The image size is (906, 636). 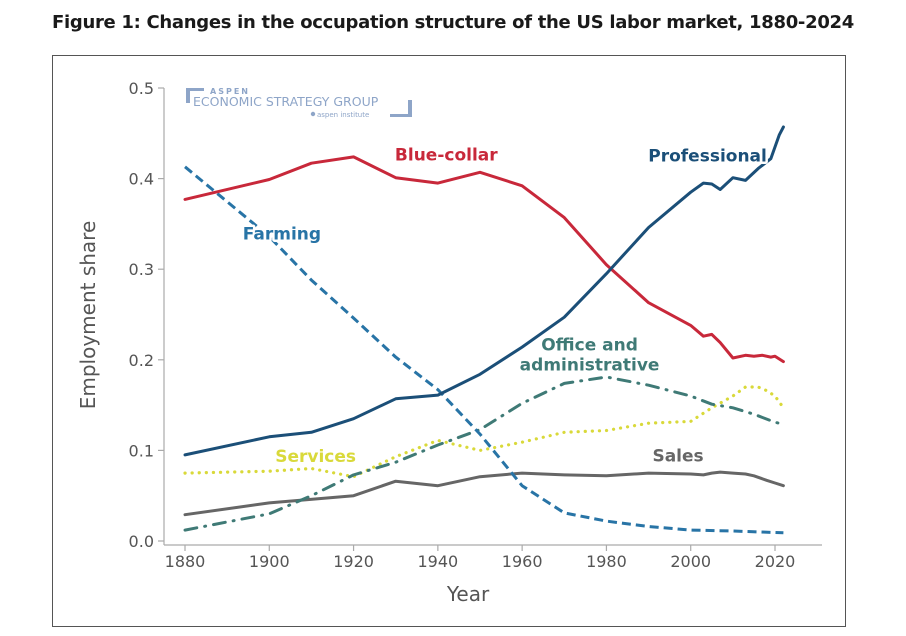 I want to click on x-tick-label: 1920, so click(x=353, y=561).